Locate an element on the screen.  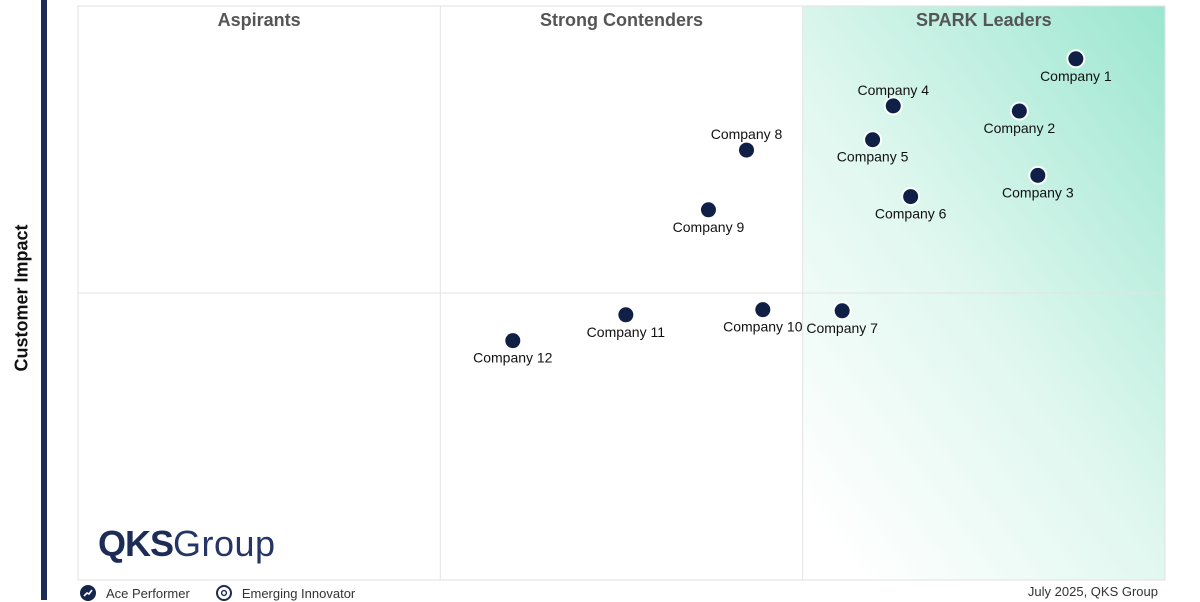
legend: Ace Performer Emerging Innovator is located at coordinates (230, 593).